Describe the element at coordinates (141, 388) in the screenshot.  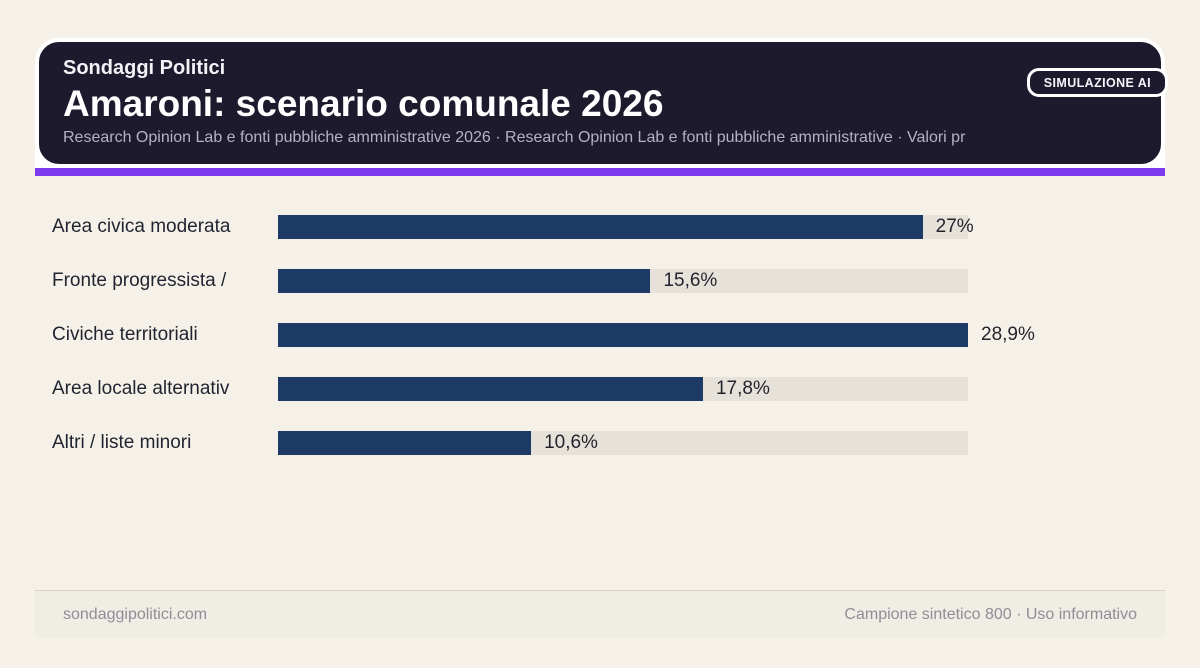
I see `category-label: Area locale alternativ` at that location.